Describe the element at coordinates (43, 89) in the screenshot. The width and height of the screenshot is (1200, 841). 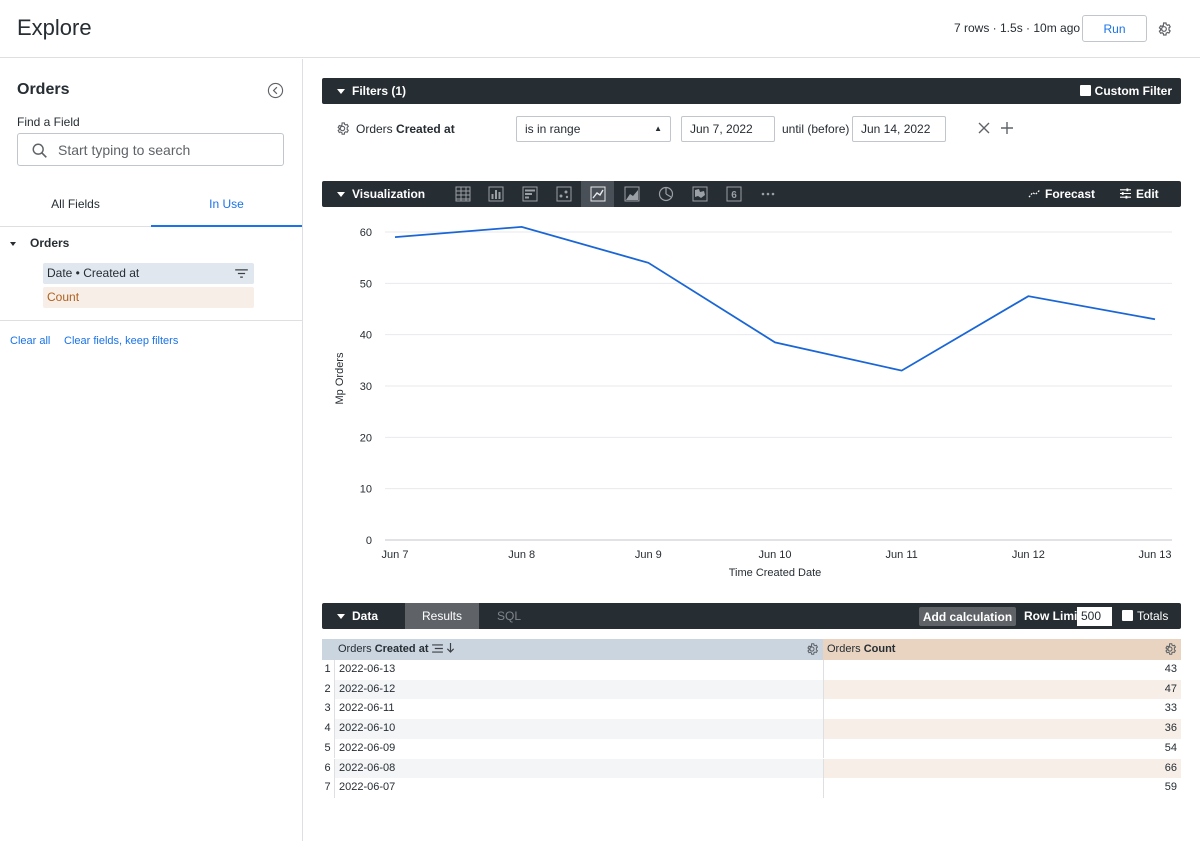
I see `explore-name: Orders` at that location.